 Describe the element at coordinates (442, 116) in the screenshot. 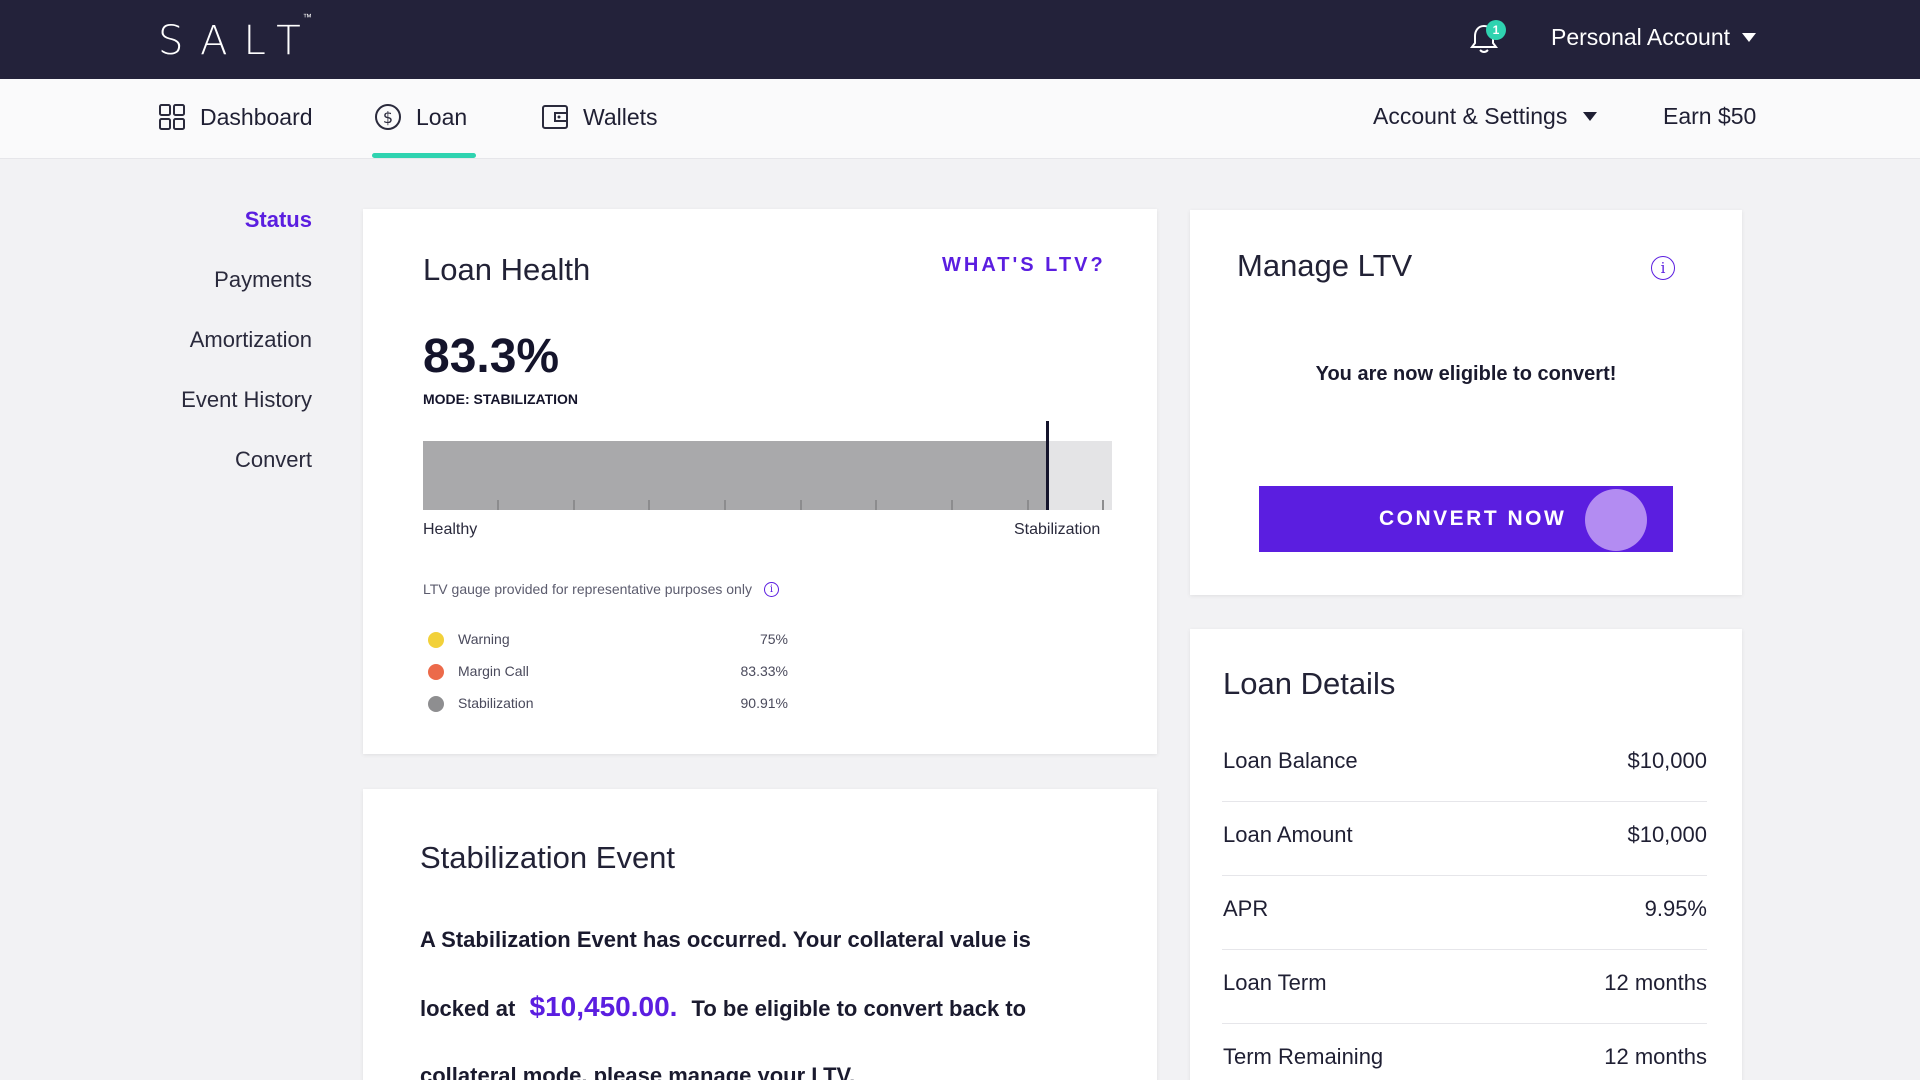

I see `tab-loan-label: Loan` at that location.